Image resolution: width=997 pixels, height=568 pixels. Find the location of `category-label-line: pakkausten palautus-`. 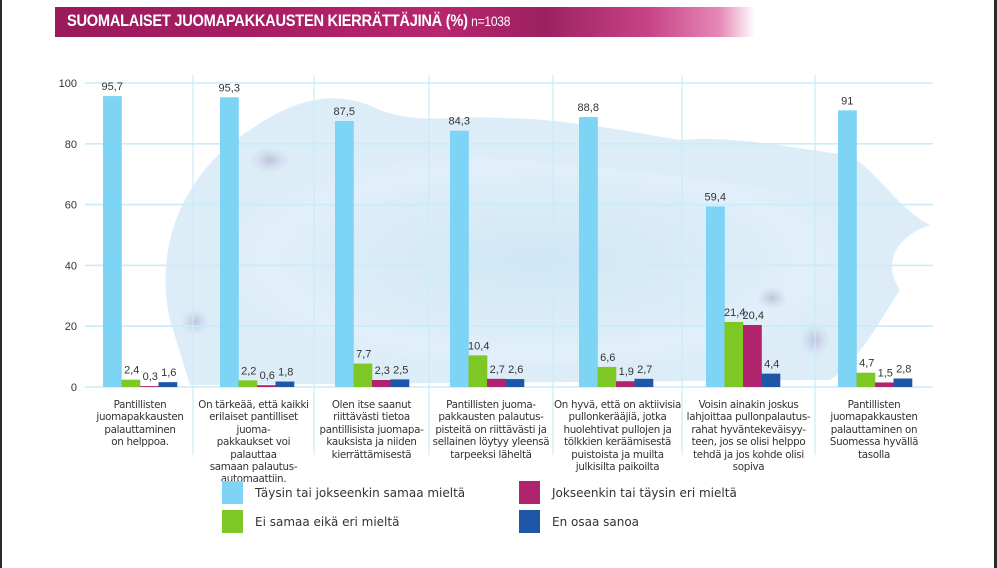

category-label-line: pakkausten palautus- is located at coordinates (491, 417).